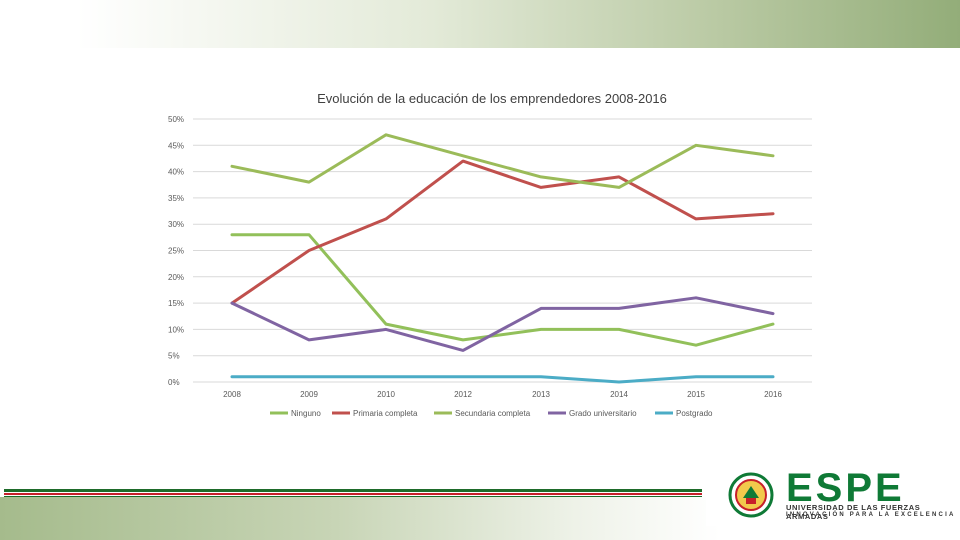  Describe the element at coordinates (502, 161) in the screenshot. I see `series-line-secundaria-completa` at that location.